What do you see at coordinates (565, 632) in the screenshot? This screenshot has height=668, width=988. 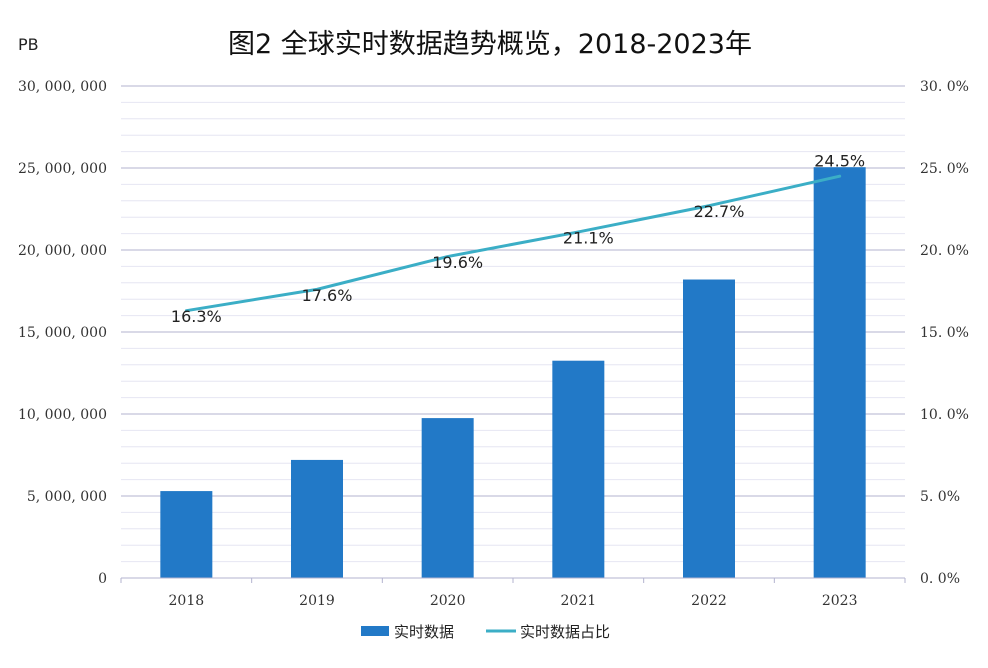 I see `legend-line-label: 实时数据占比` at bounding box center [565, 632].